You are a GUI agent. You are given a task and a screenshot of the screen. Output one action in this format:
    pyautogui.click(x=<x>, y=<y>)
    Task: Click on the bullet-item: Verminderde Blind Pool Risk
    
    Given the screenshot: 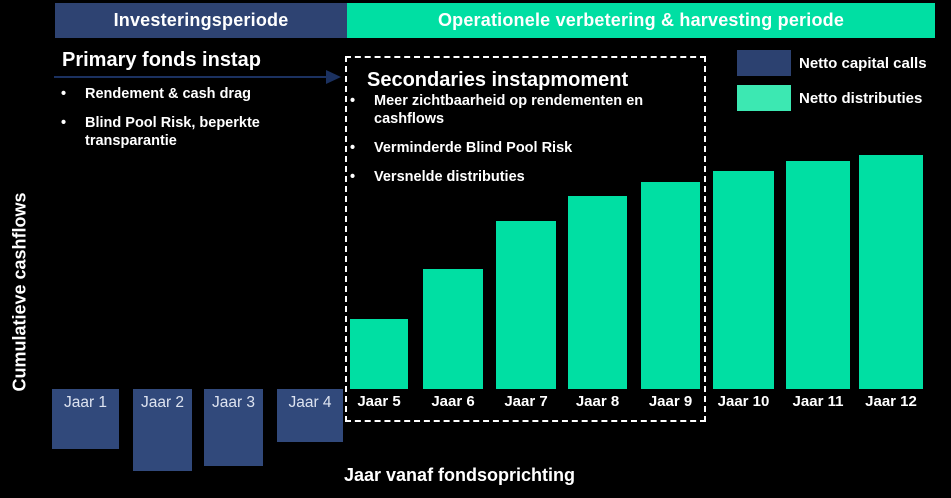 What is the action you would take?
    pyautogui.click(x=498, y=148)
    